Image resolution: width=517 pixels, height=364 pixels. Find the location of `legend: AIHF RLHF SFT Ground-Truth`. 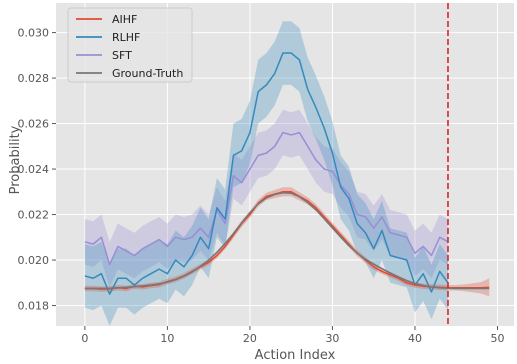

legend: AIHF RLHF SFT Ground-Truth is located at coordinates (130, 45).